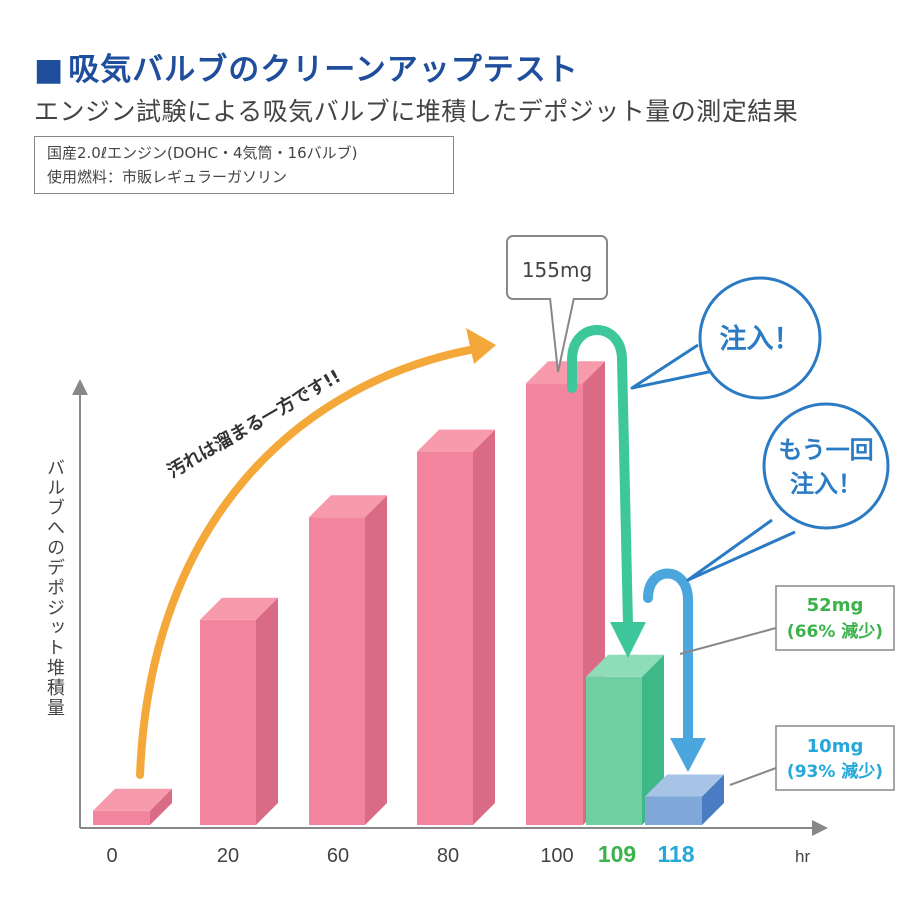 The image size is (920, 920). Describe the element at coordinates (835, 631) in the screenshot. I see `green-reduction: (66% 減少)` at that location.